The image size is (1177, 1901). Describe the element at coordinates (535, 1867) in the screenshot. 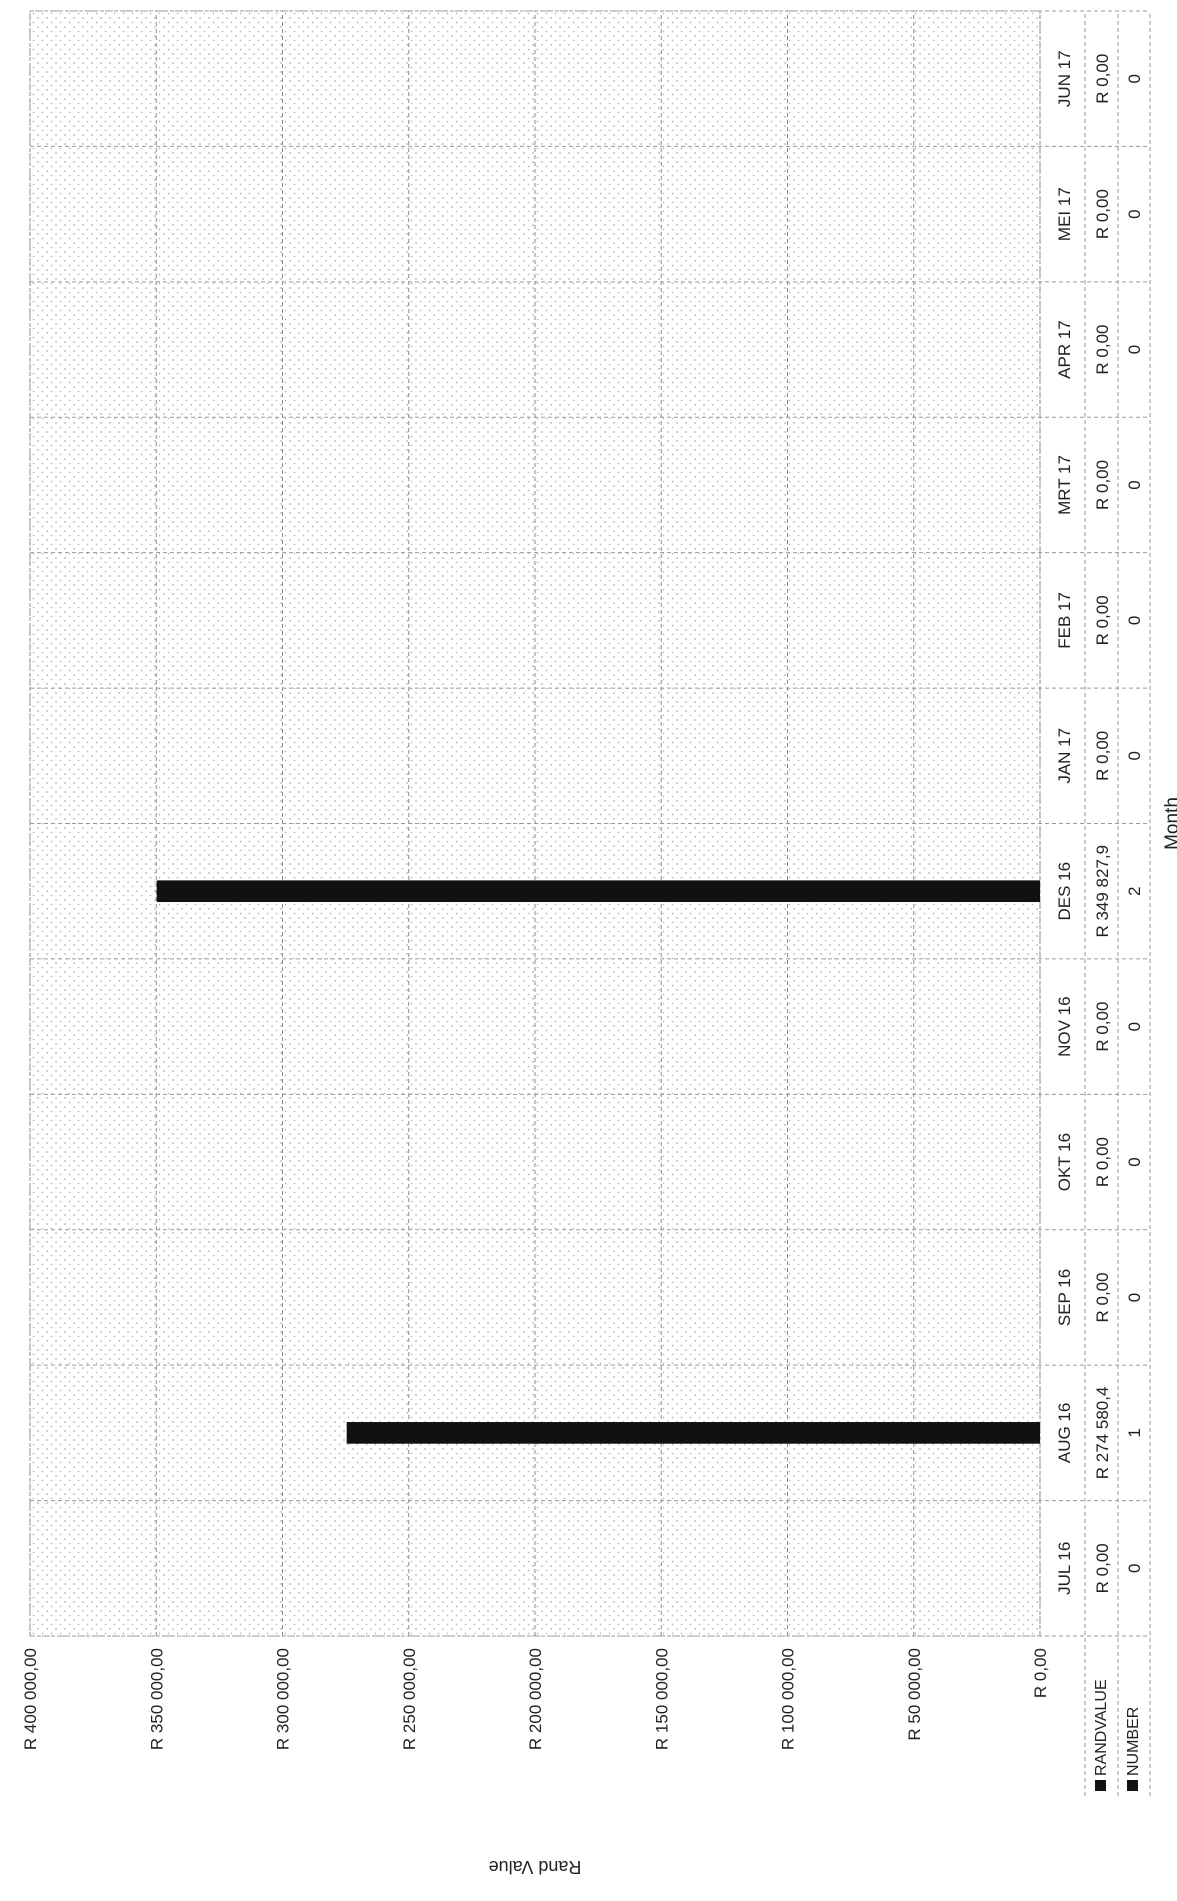

I see `y-axis-title: Rand Value` at that location.